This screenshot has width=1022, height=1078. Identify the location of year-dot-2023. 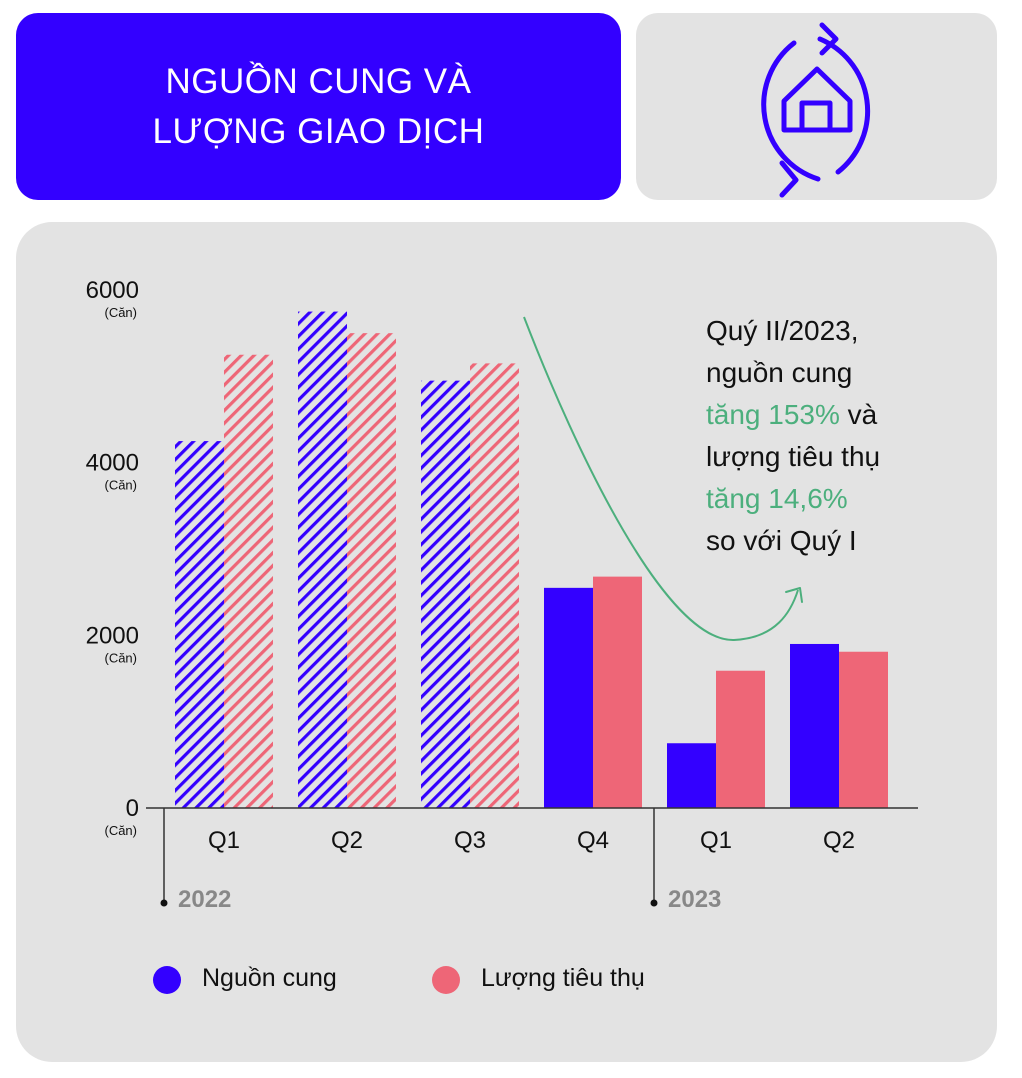
(654, 903).